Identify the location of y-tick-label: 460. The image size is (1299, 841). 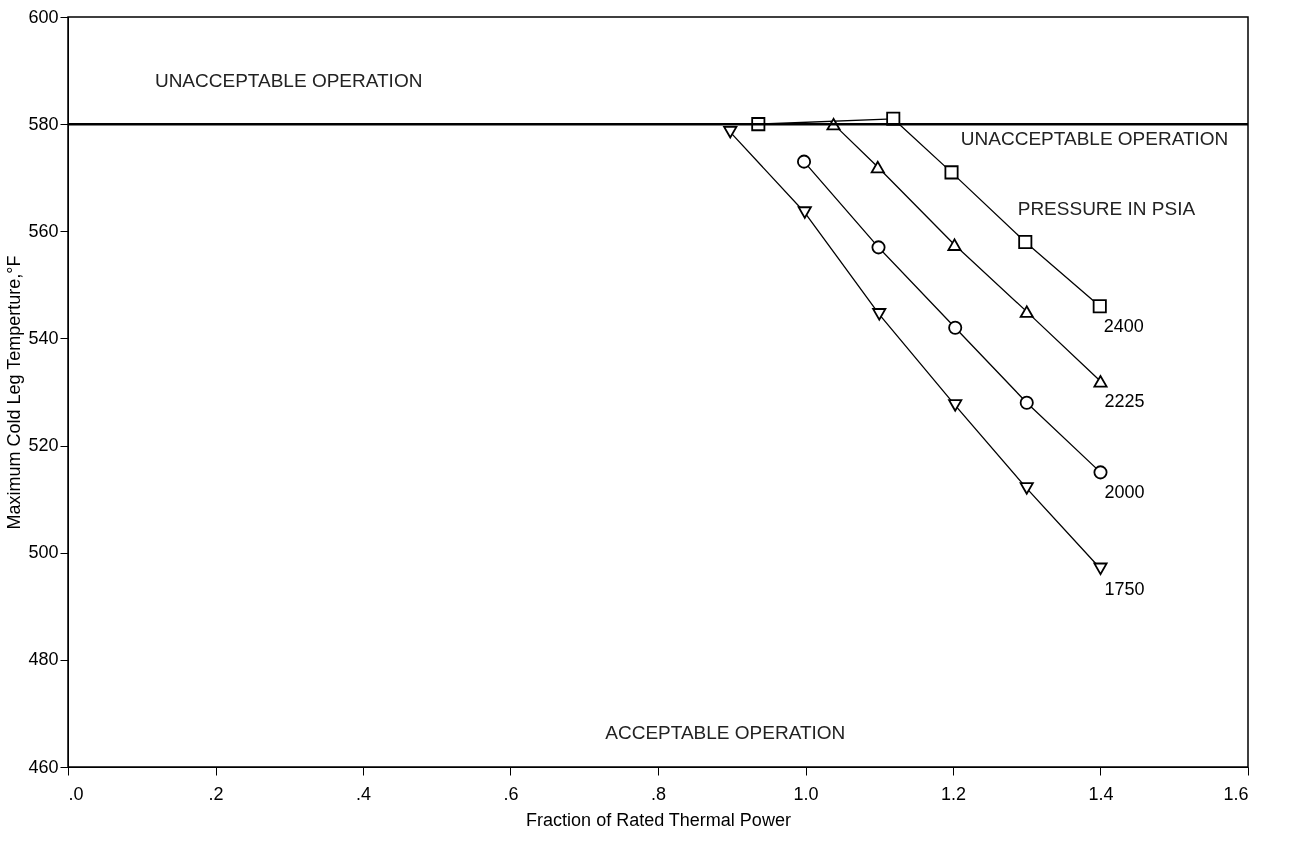
(43, 766).